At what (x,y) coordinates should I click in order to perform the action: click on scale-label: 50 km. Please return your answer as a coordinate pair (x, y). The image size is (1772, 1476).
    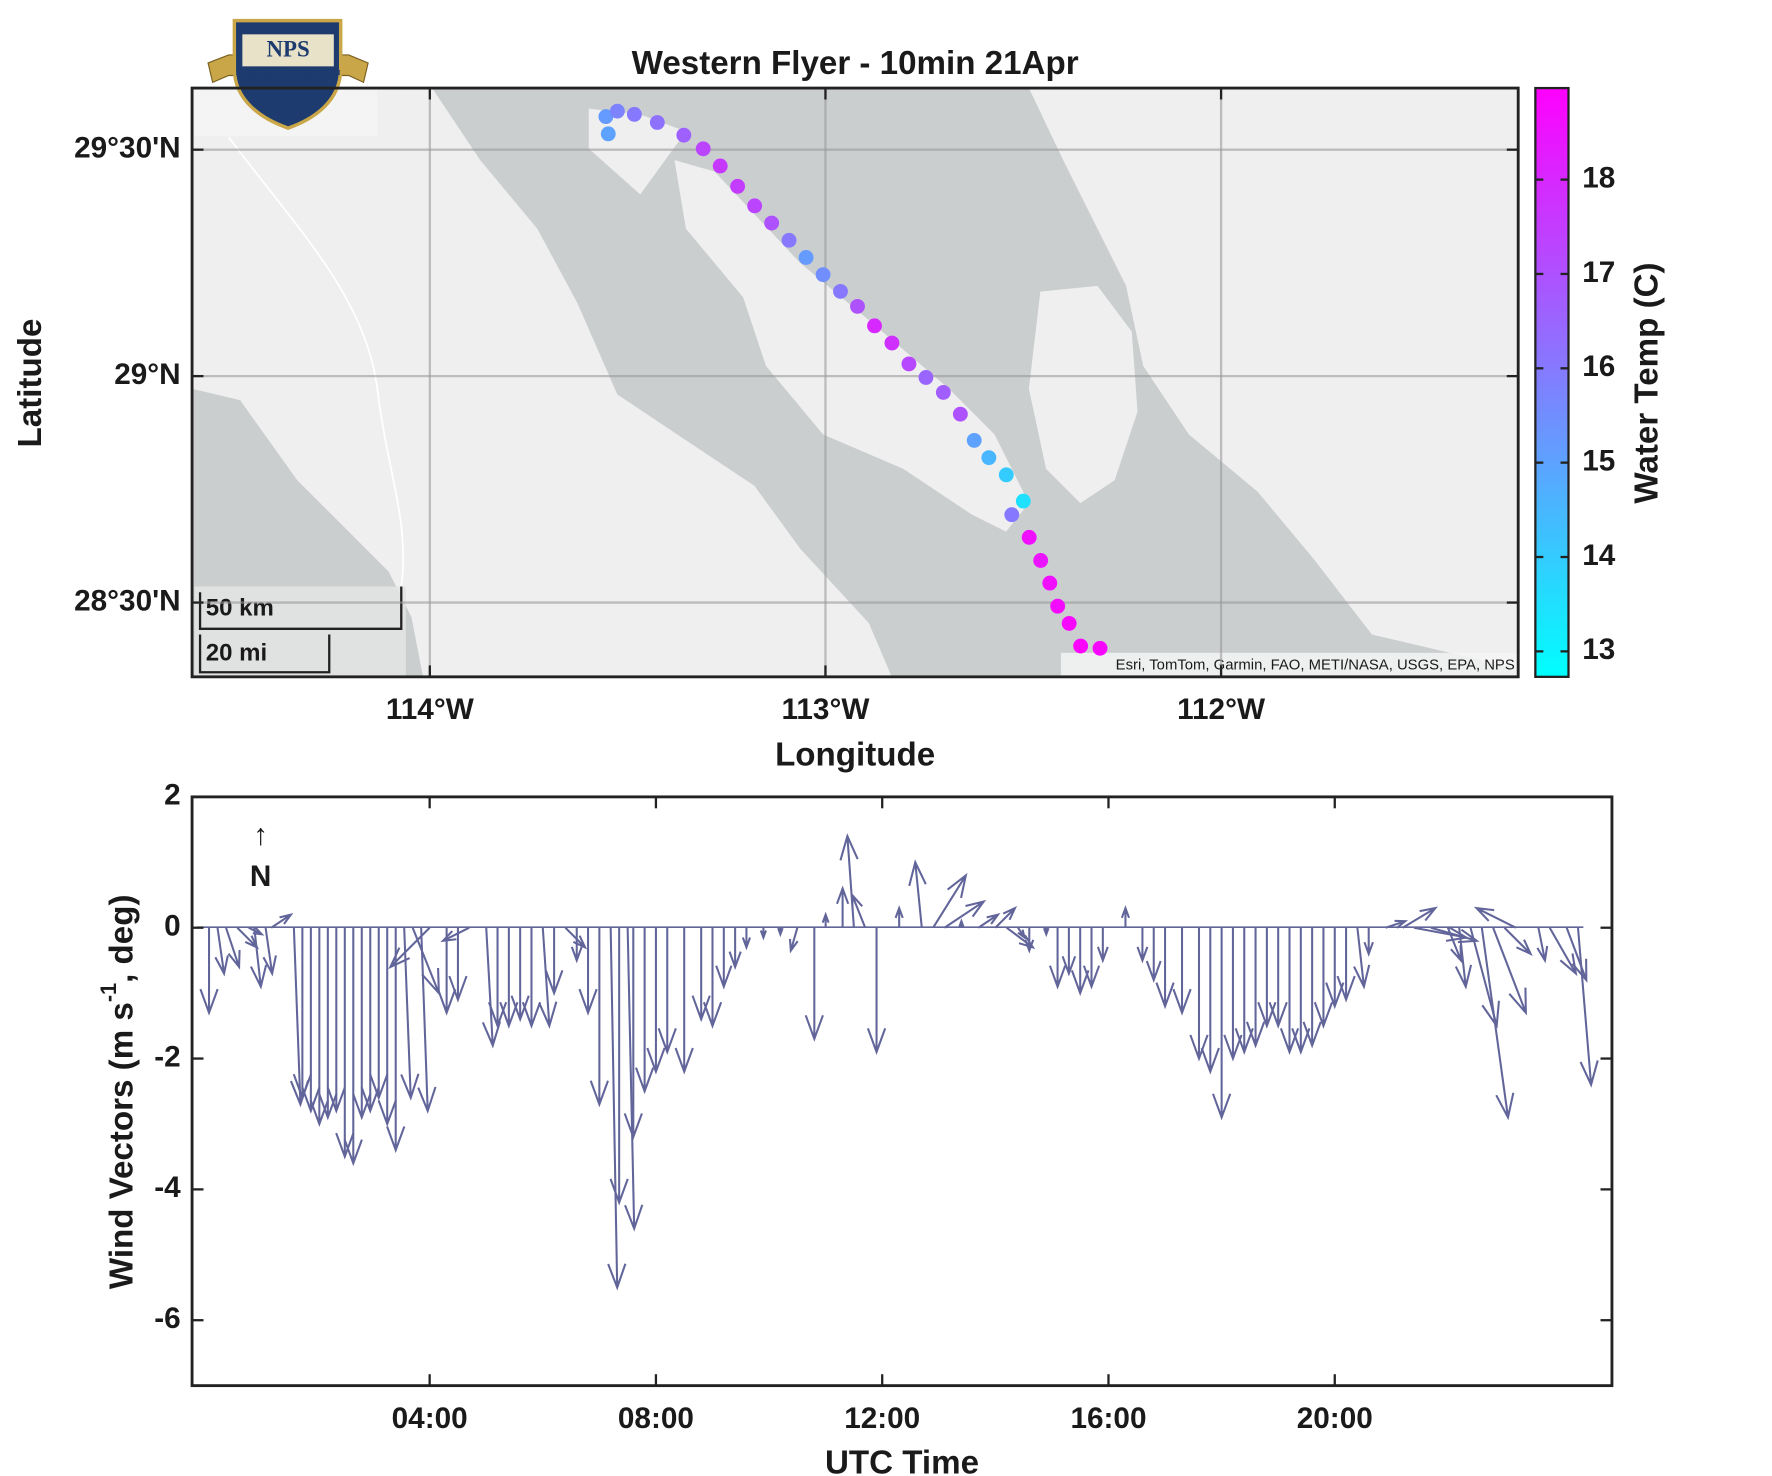
    Looking at the image, I should click on (240, 608).